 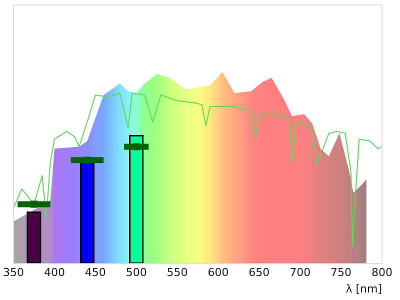 What do you see at coordinates (136, 273) in the screenshot?
I see `x-tick-label: 500` at bounding box center [136, 273].